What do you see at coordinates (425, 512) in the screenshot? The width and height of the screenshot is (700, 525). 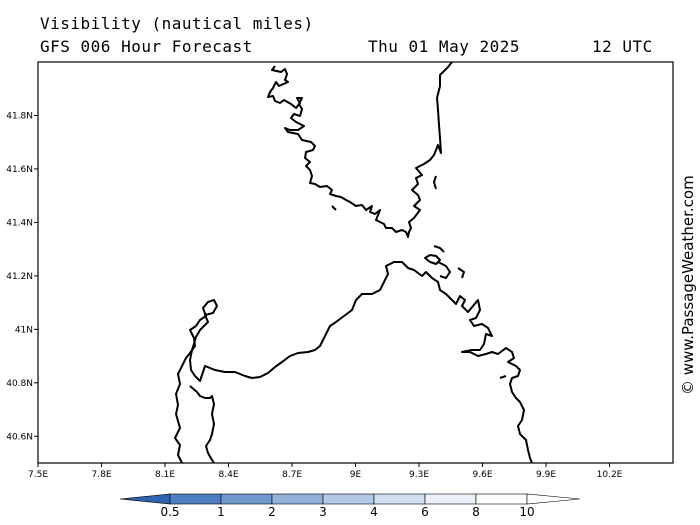 I see `legend-label: 6` at bounding box center [425, 512].